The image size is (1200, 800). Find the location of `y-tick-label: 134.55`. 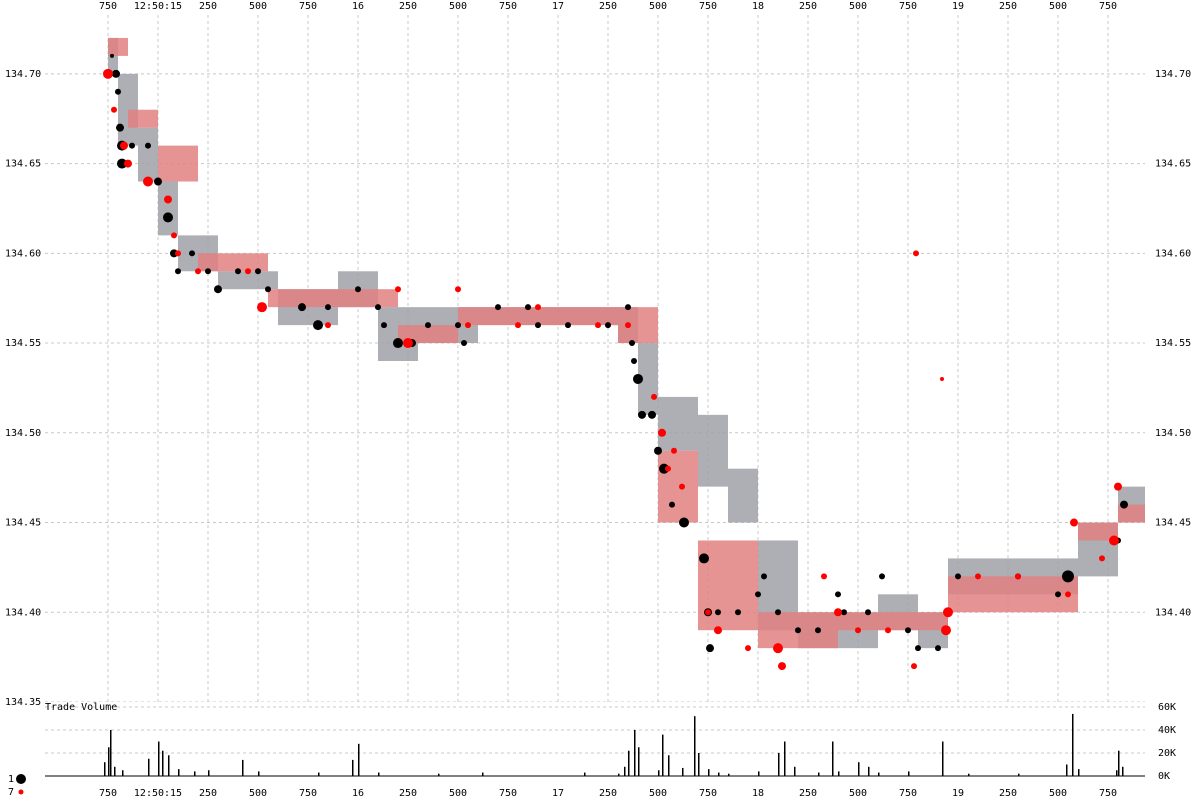

y-tick-label: 134.55 is located at coordinates (23, 343).